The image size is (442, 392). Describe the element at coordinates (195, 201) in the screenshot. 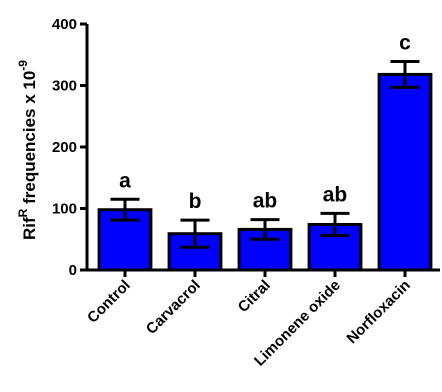

I see `significance-letter: b` at that location.